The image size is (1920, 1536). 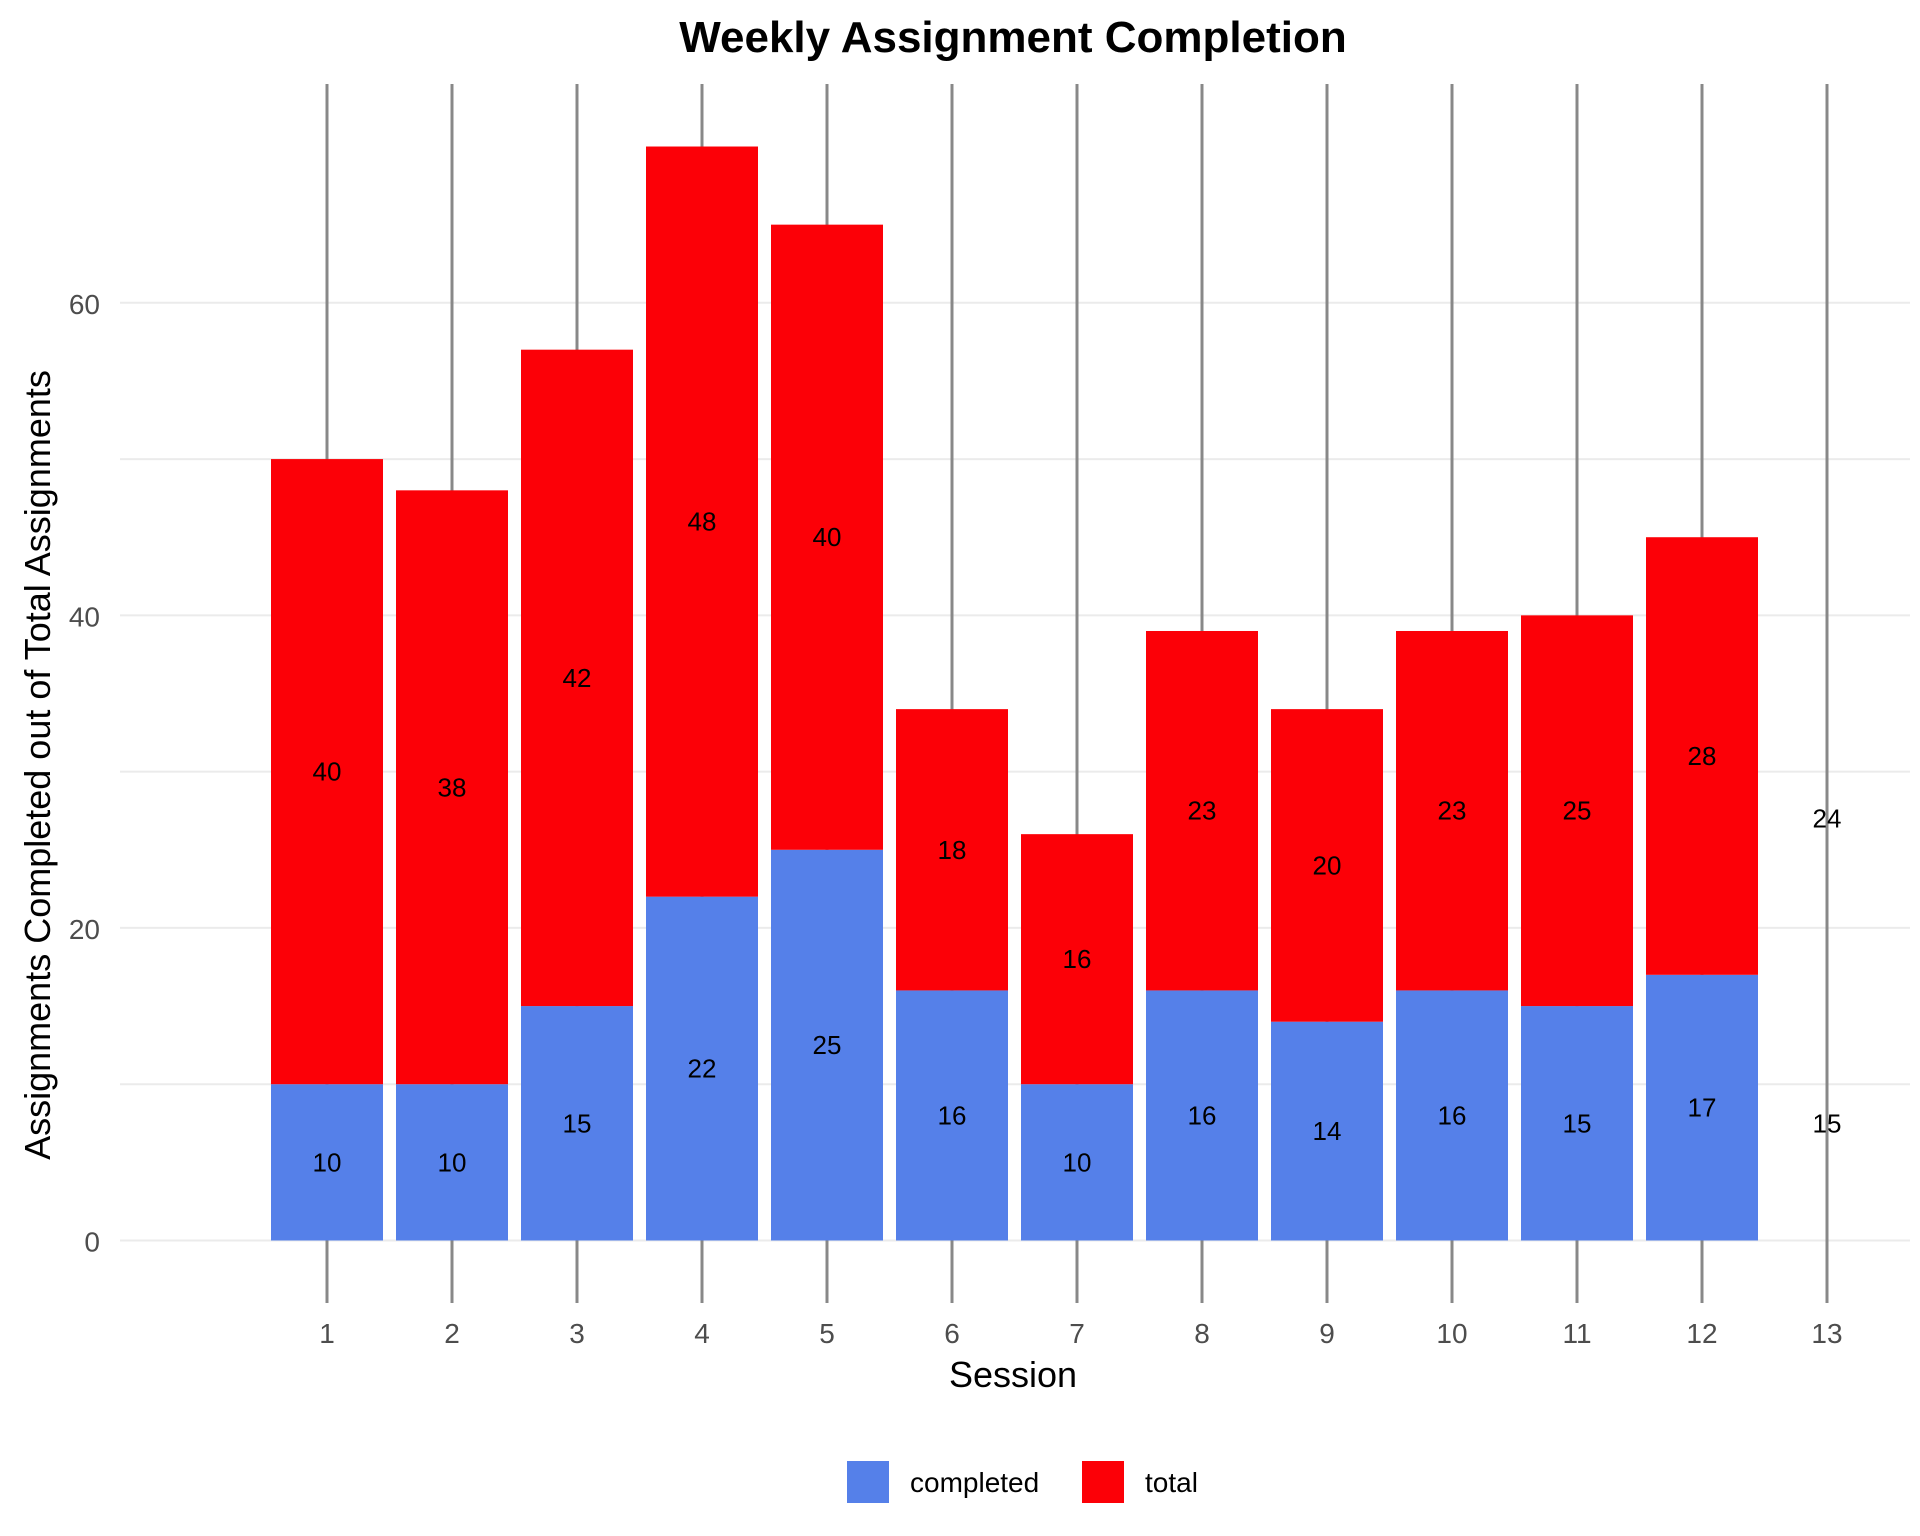 I want to click on x-tick-label: 11, so click(x=1576, y=1333).